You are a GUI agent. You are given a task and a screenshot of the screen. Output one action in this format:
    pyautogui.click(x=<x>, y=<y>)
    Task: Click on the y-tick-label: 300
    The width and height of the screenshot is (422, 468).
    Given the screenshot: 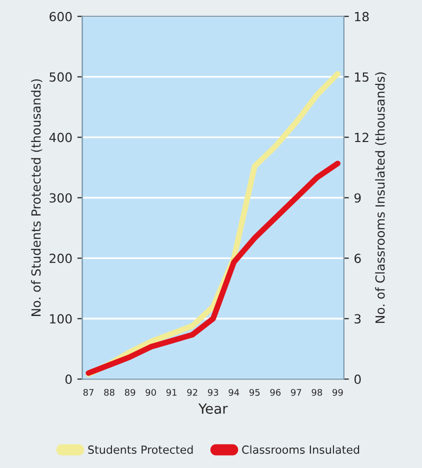 What is the action you would take?
    pyautogui.click(x=61, y=198)
    